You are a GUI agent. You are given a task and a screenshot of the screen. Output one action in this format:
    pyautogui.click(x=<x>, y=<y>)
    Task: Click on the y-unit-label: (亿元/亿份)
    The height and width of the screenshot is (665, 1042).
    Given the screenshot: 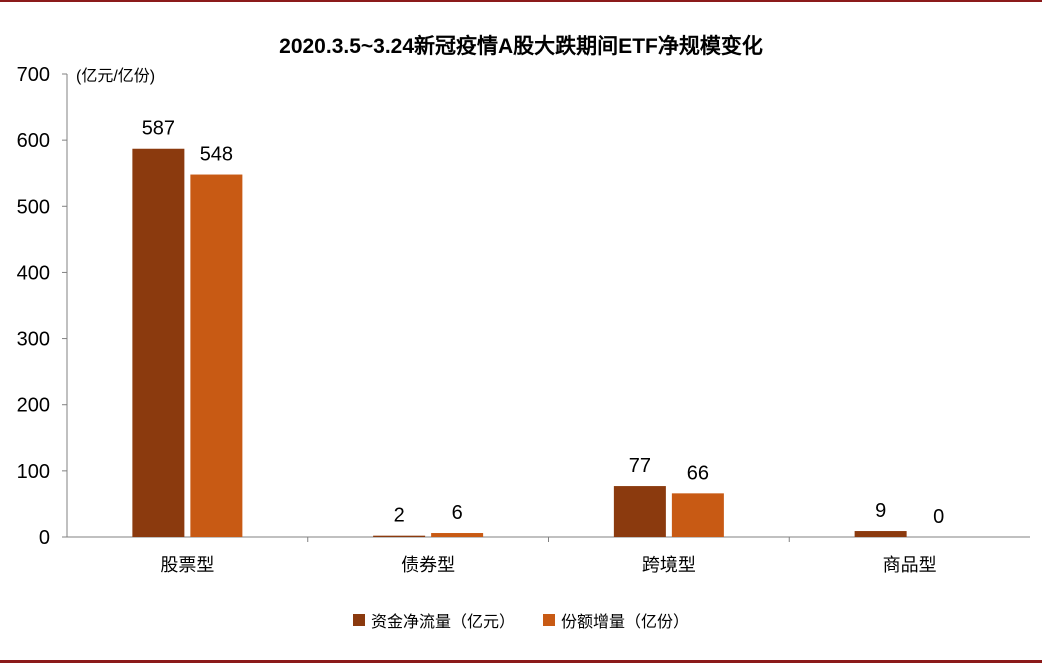 What is the action you would take?
    pyautogui.click(x=116, y=76)
    